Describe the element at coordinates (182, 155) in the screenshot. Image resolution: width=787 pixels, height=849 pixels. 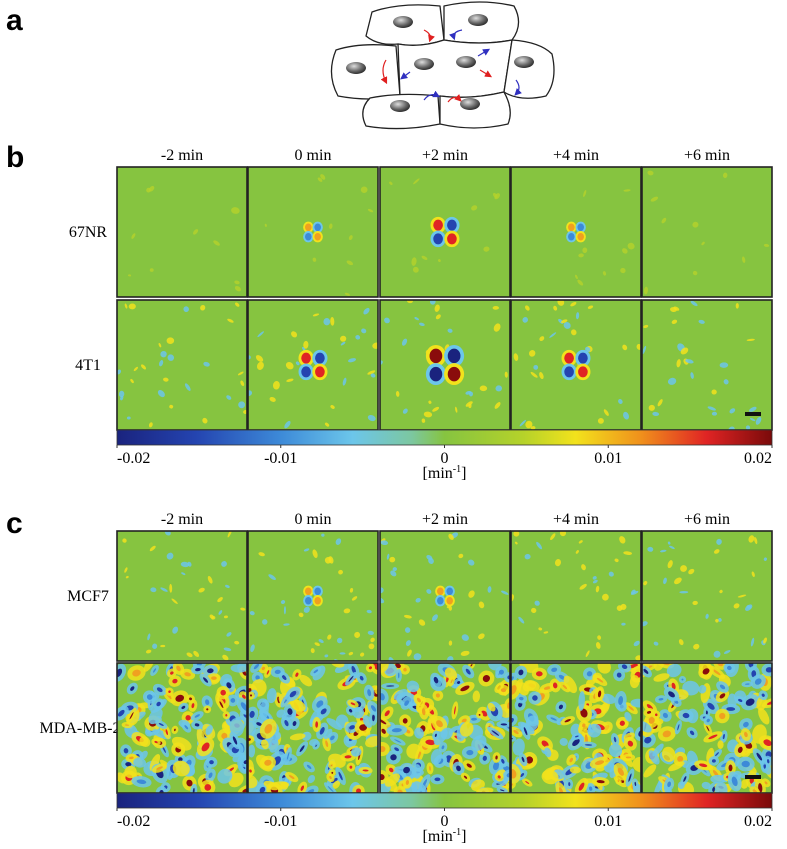
I see `column-header: -2 min` at that location.